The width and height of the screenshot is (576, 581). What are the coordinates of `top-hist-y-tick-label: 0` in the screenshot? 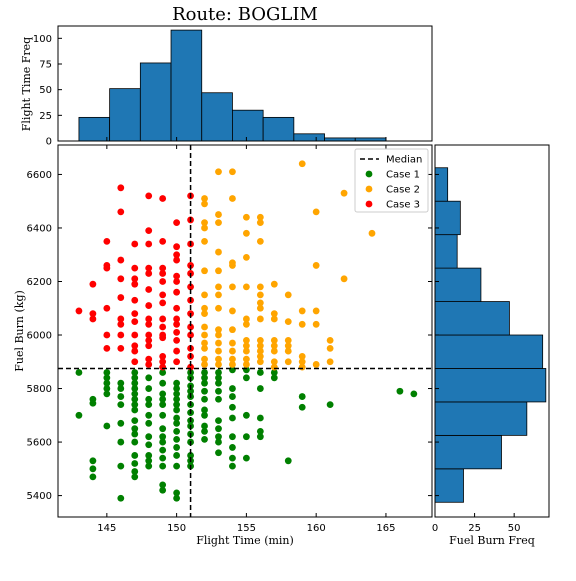 It's located at (49, 142).